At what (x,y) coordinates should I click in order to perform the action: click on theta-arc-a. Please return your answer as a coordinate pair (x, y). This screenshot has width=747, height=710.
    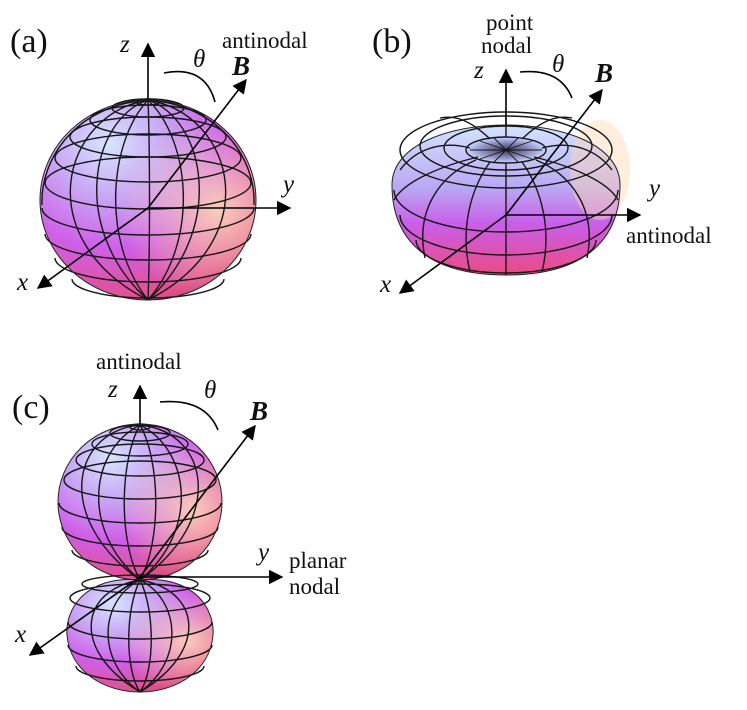
    Looking at the image, I should click on (189, 86).